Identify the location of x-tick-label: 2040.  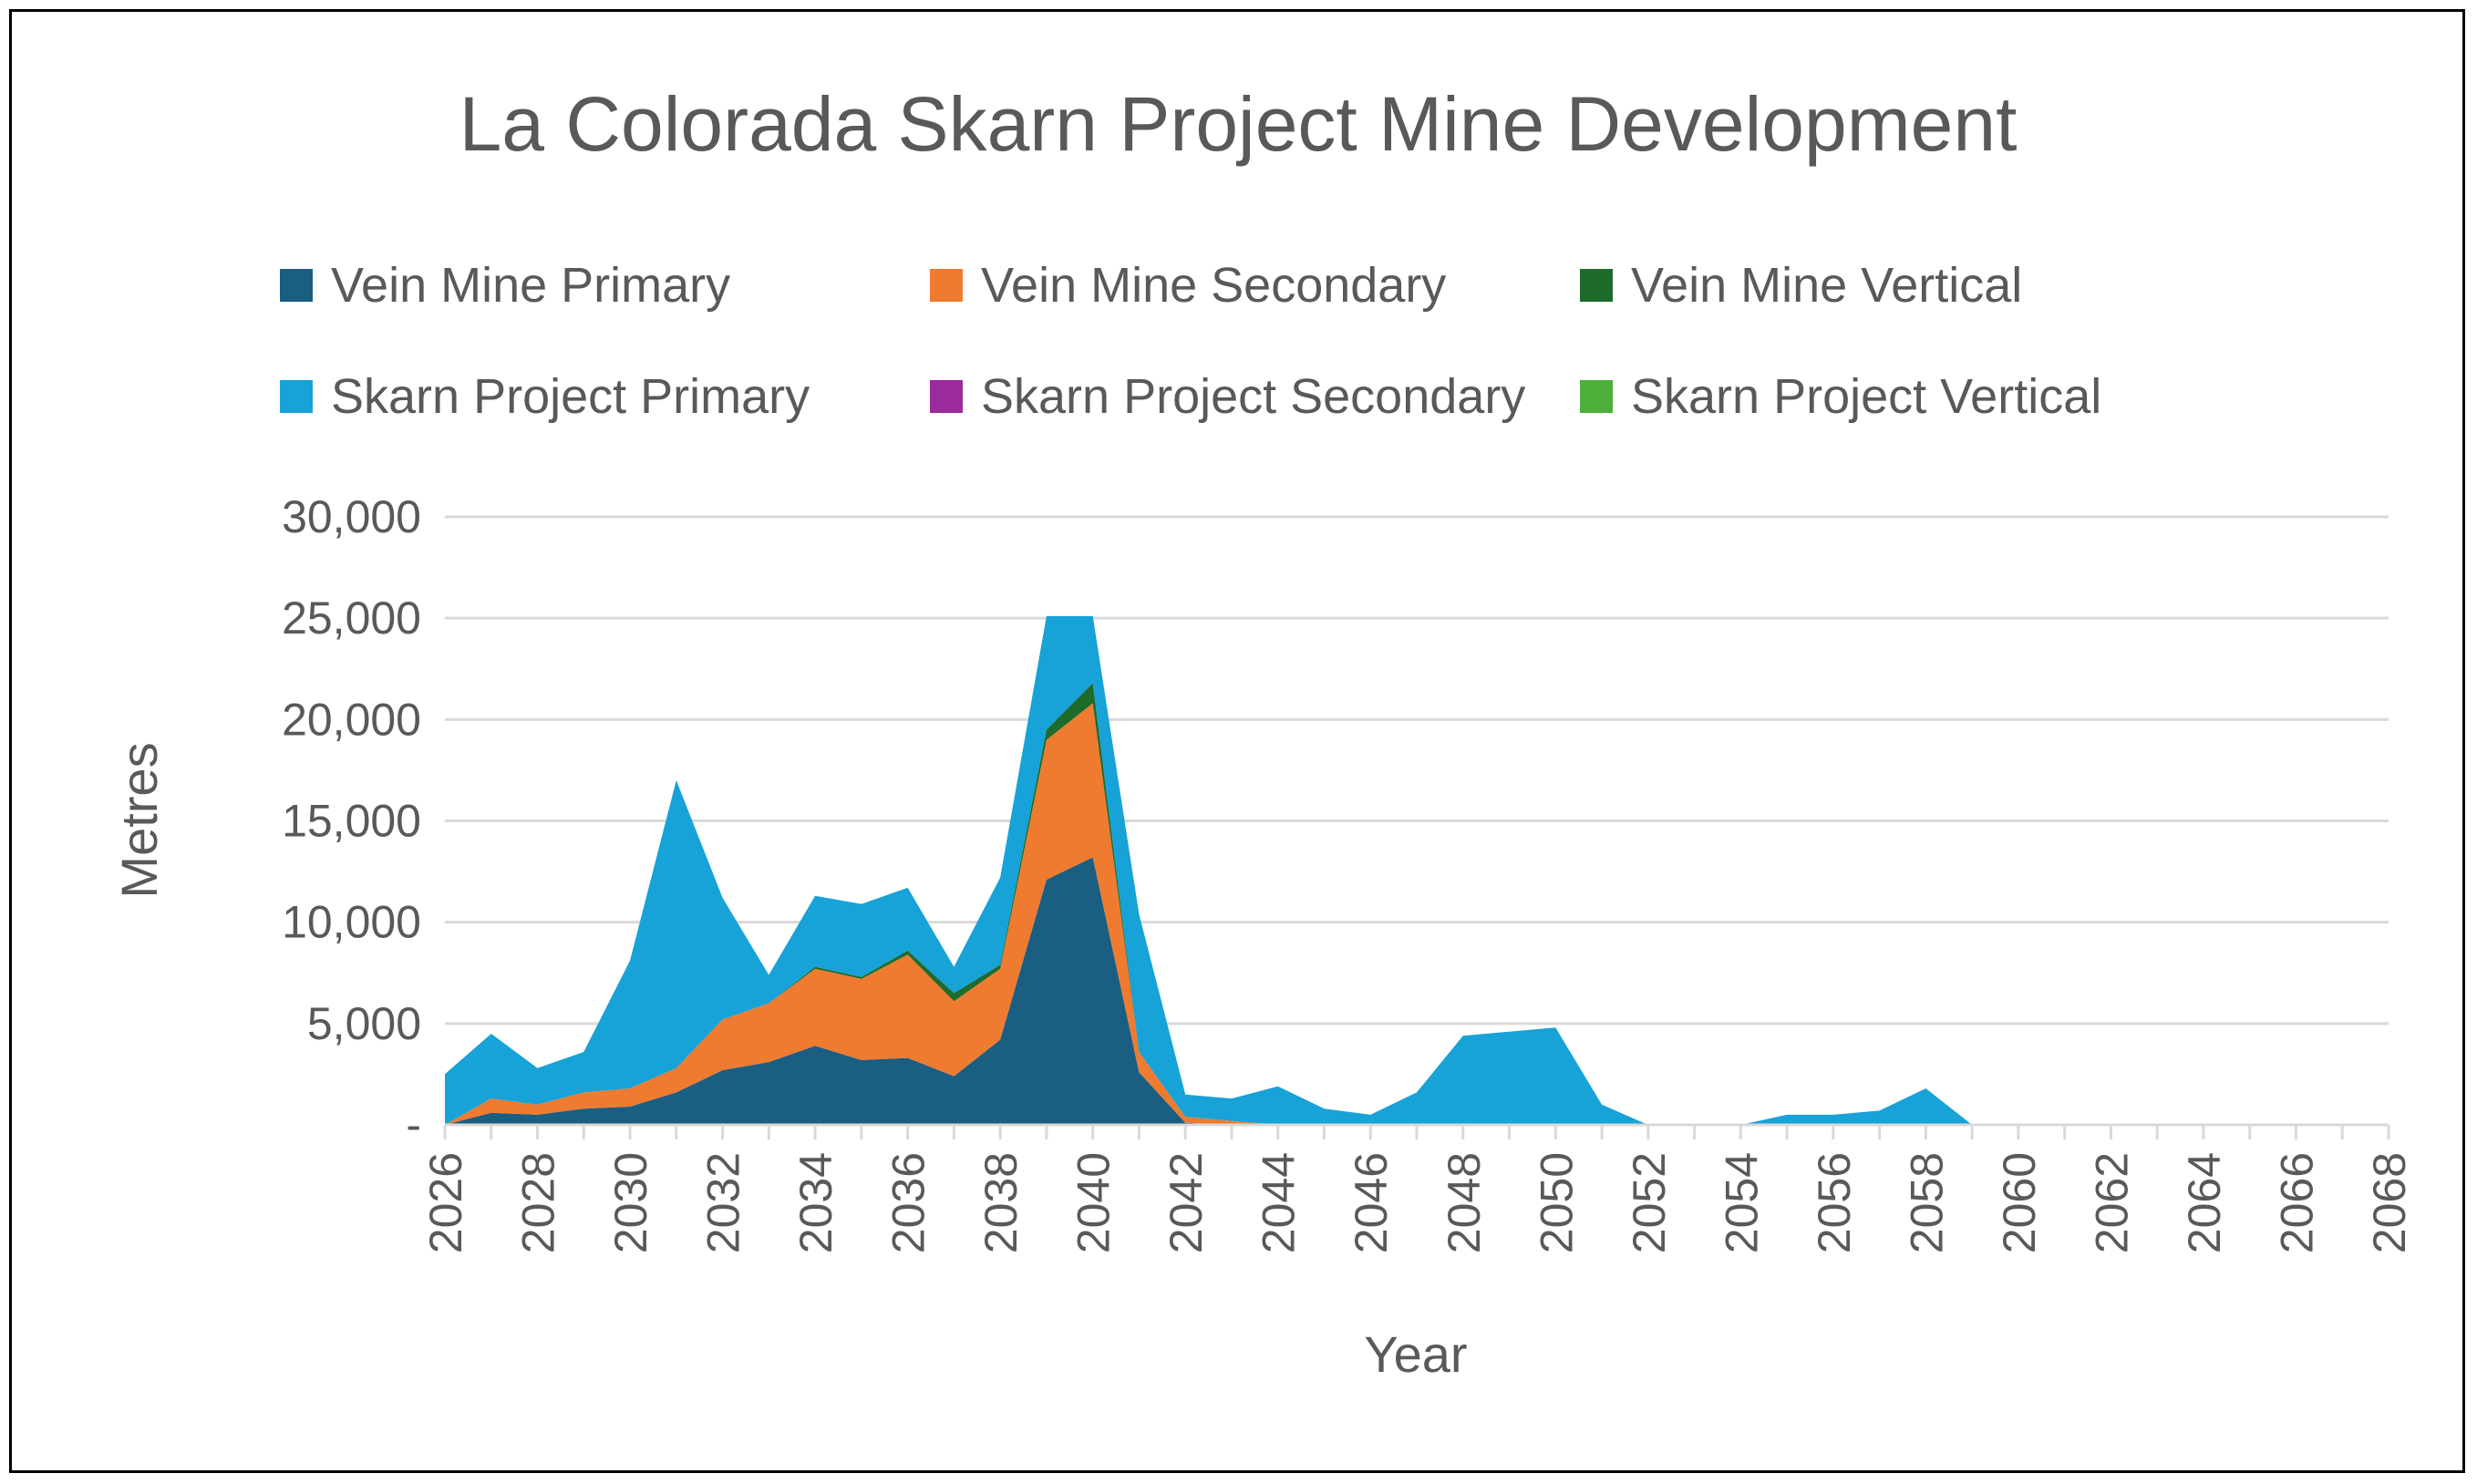
(1094, 1202).